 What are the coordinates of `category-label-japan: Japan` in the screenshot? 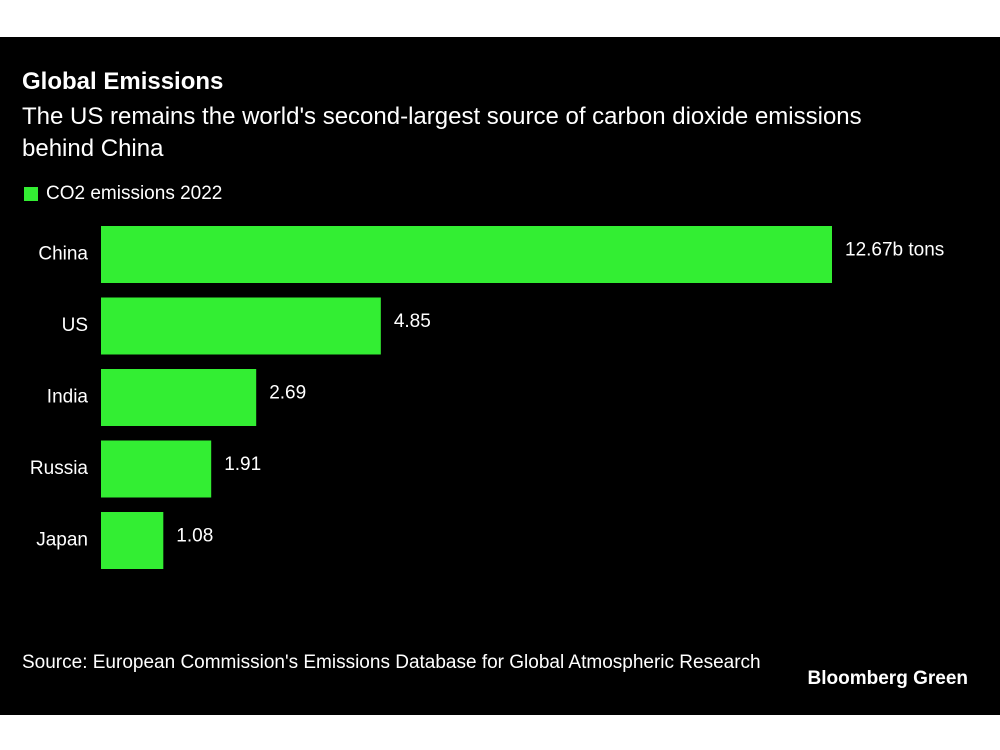 It's located at (62, 540).